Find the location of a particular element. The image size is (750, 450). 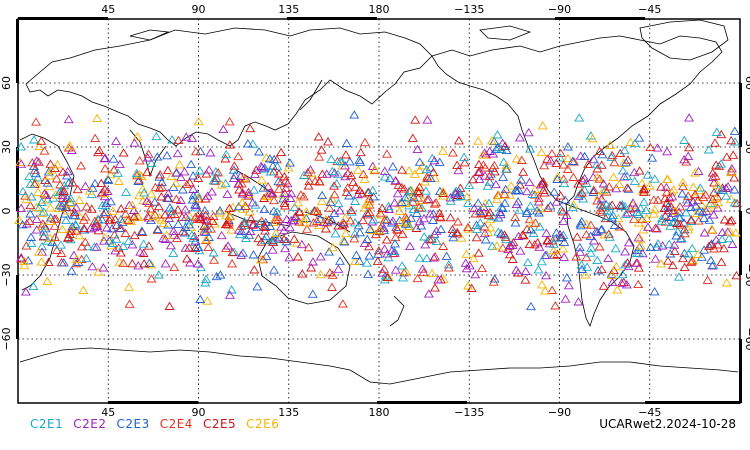

lon-tick-top: 45 is located at coordinates (108, 9).